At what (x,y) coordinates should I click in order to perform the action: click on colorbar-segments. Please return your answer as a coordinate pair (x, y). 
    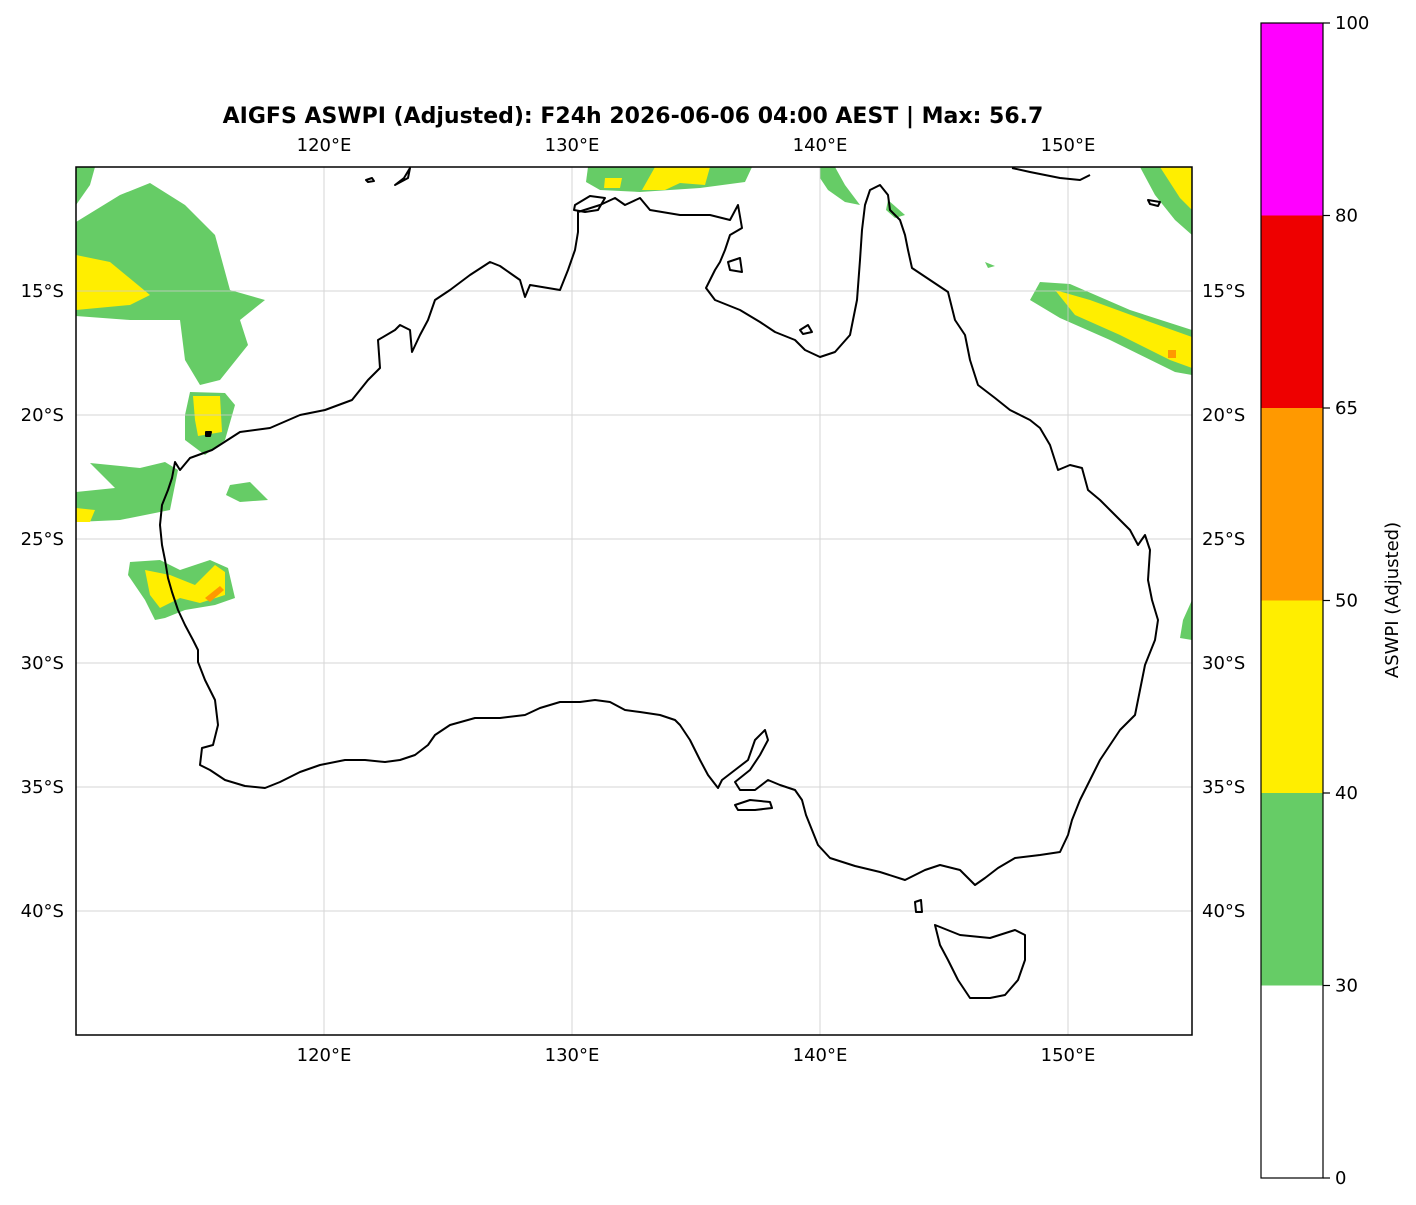
    Looking at the image, I should click on (1292, 600).